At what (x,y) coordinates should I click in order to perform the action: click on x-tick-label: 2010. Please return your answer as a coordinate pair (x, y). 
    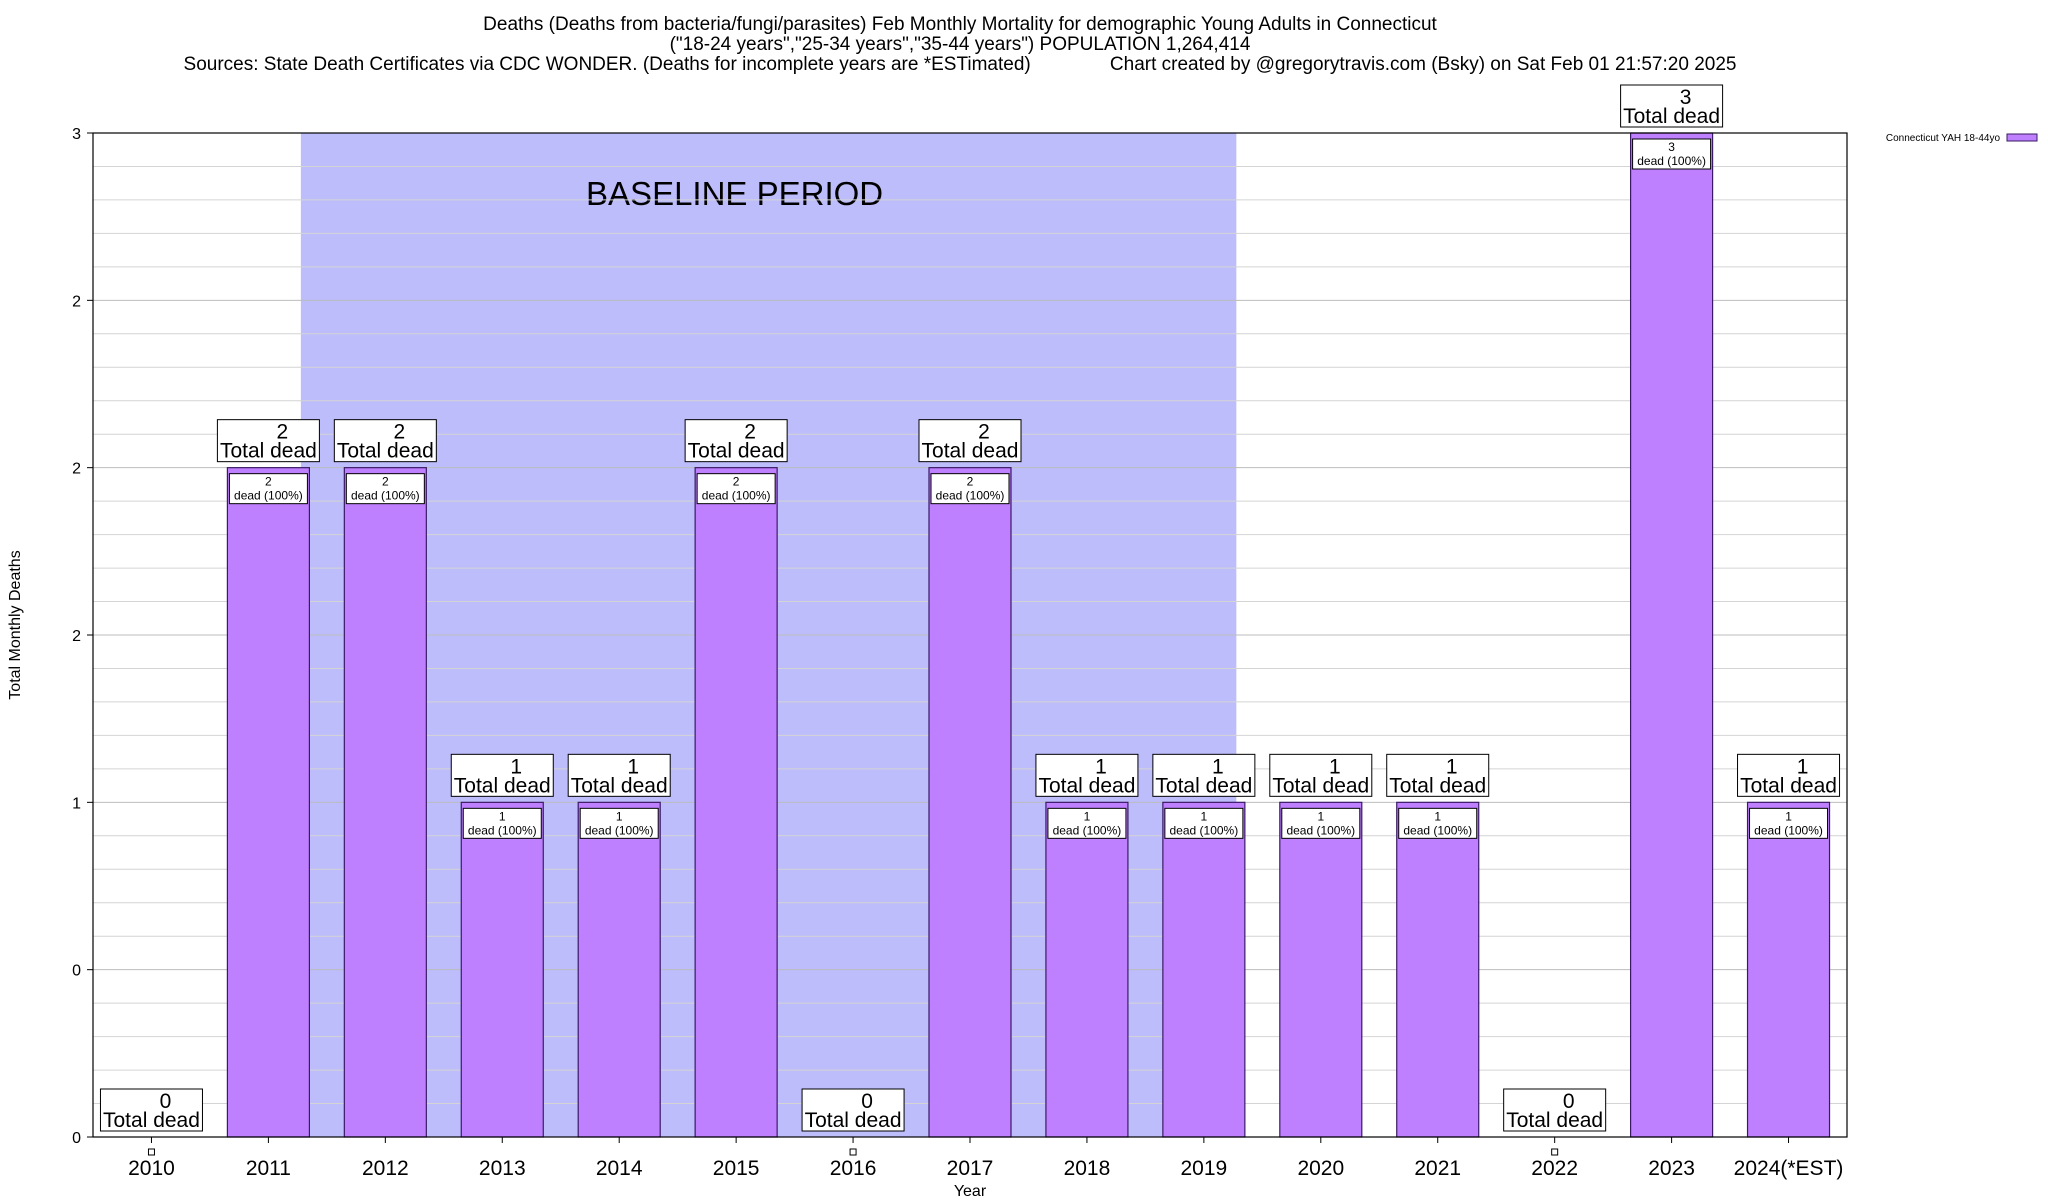
    Looking at the image, I should click on (151, 1168).